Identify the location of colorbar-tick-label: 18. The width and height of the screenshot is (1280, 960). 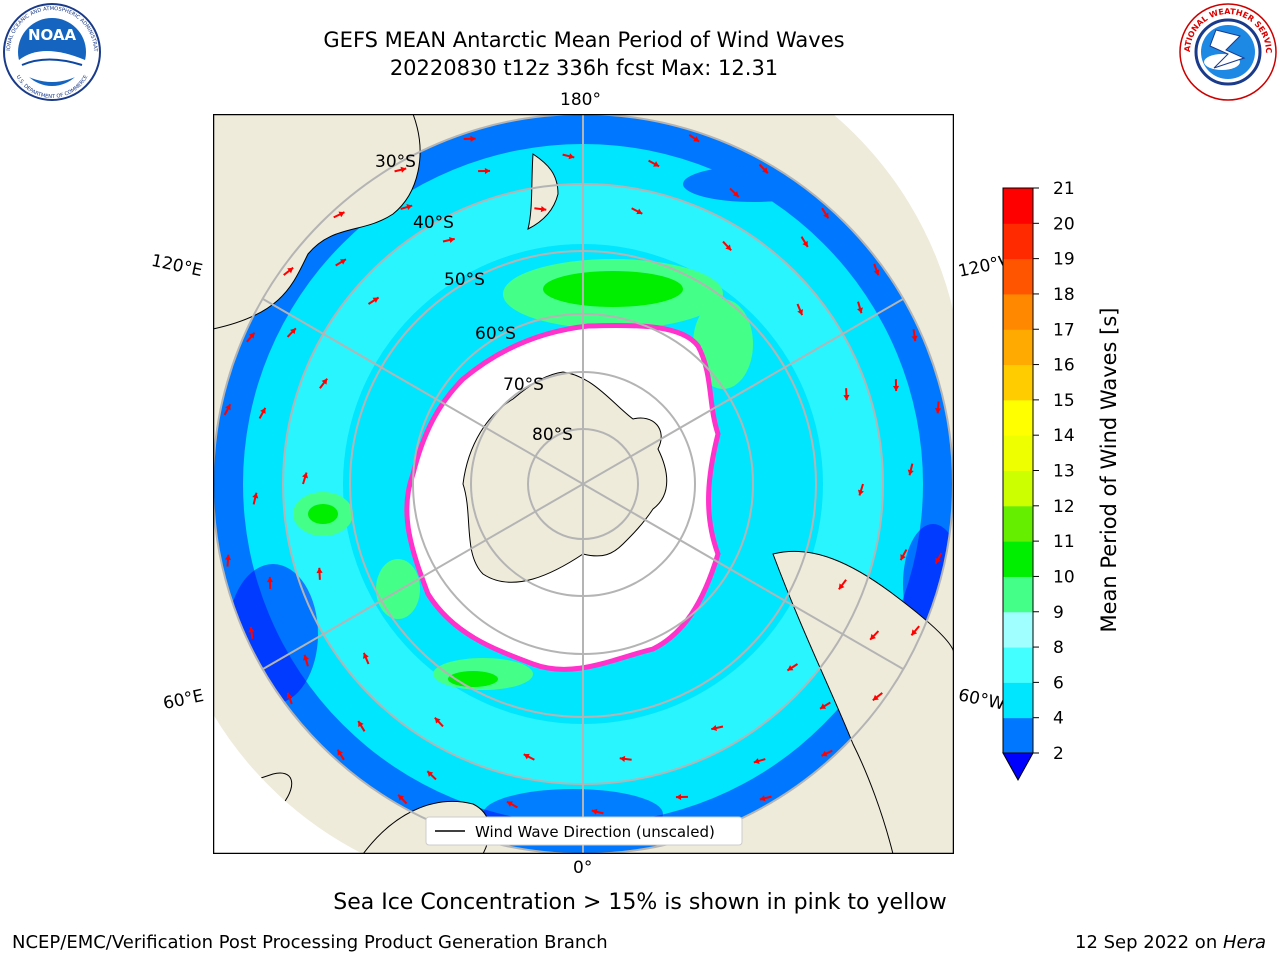
(1064, 295).